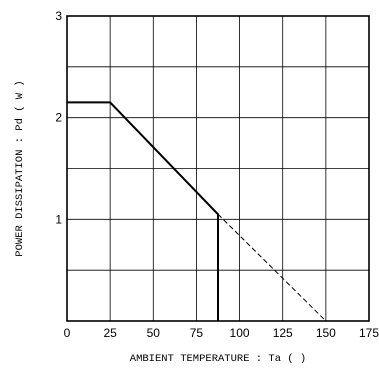  I want to click on x-tick-label: 100, so click(240, 333).